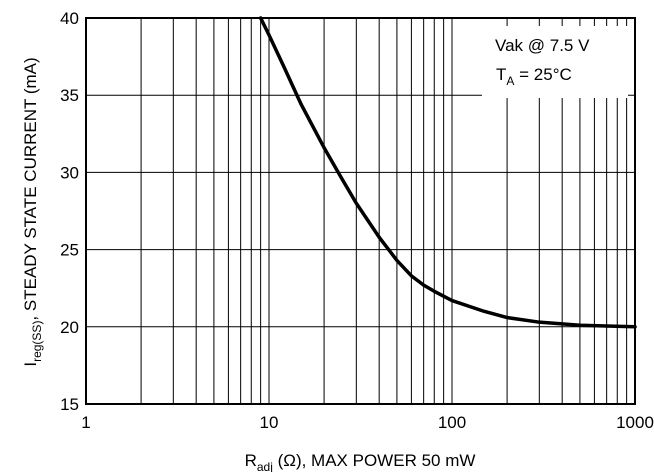 The height and width of the screenshot is (472, 654). What do you see at coordinates (360, 461) in the screenshot?
I see `x-axis-label: Radj (Ω), MAX POWER 50 mW` at bounding box center [360, 461].